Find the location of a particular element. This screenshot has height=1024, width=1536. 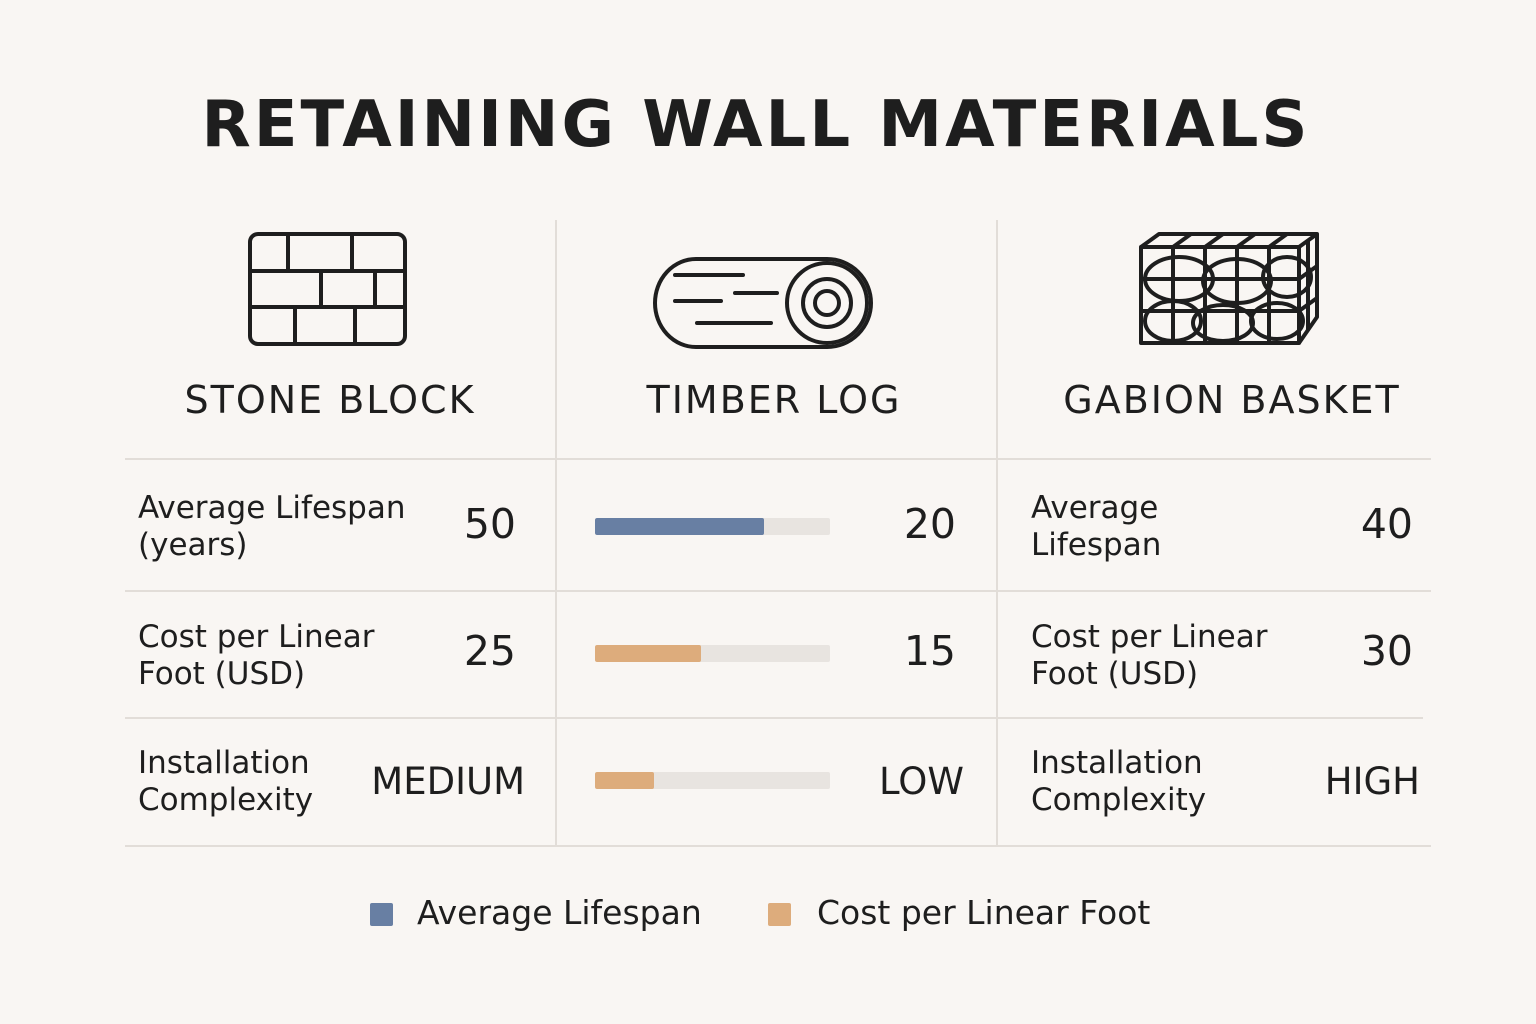

metric-value-timber-cost: 15 is located at coordinates (929, 651).